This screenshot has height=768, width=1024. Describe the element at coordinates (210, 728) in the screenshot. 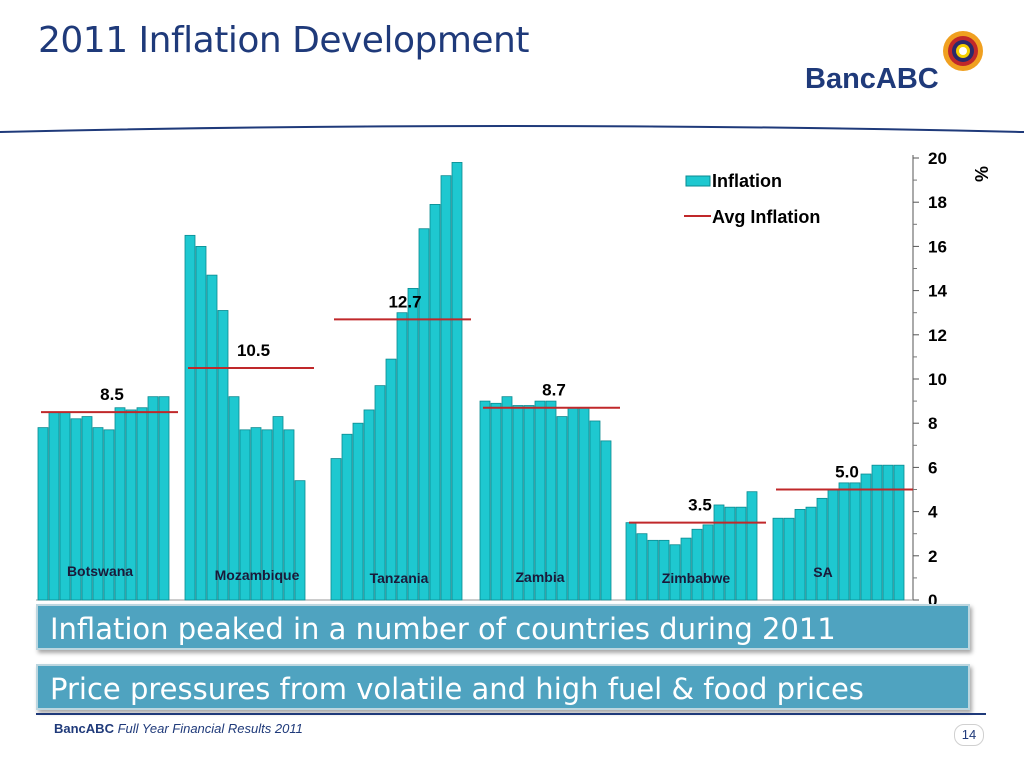

I see `footer-text: Full Year Financial Results 2011` at that location.